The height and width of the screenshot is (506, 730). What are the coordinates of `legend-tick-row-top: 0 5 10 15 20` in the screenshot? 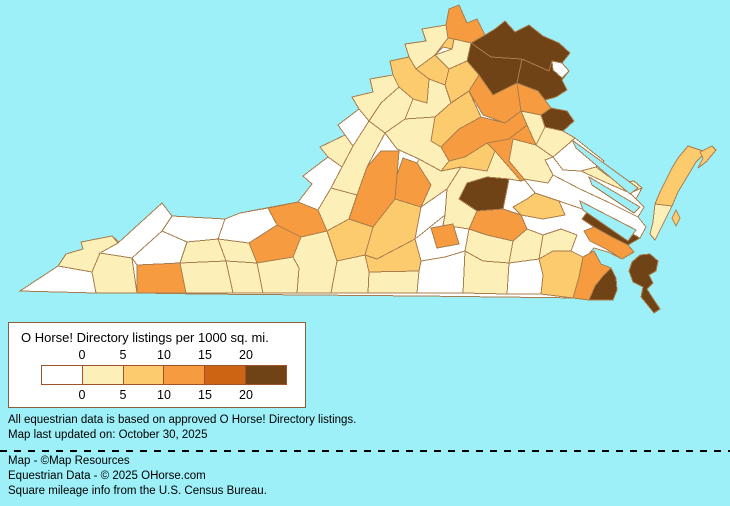 It's located at (164, 355).